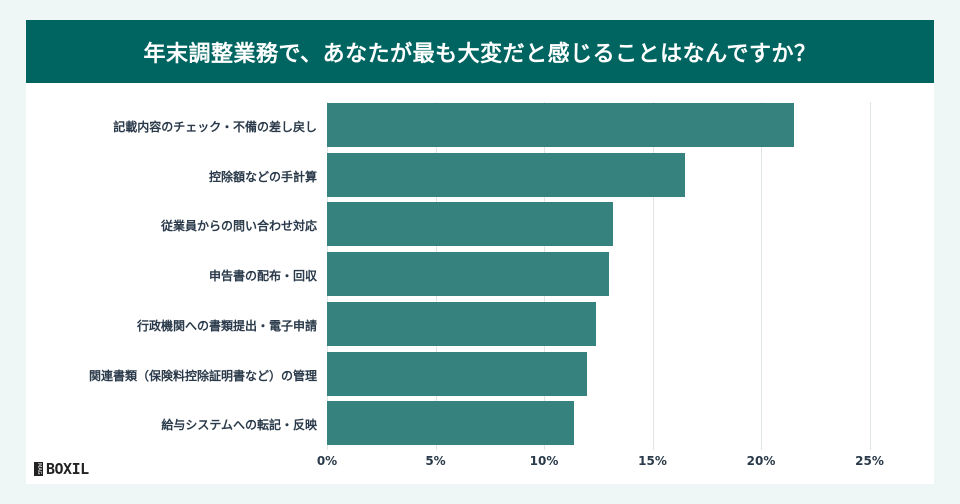  I want to click on category-label: 従業員からの問い合わせ対応, so click(238, 226).